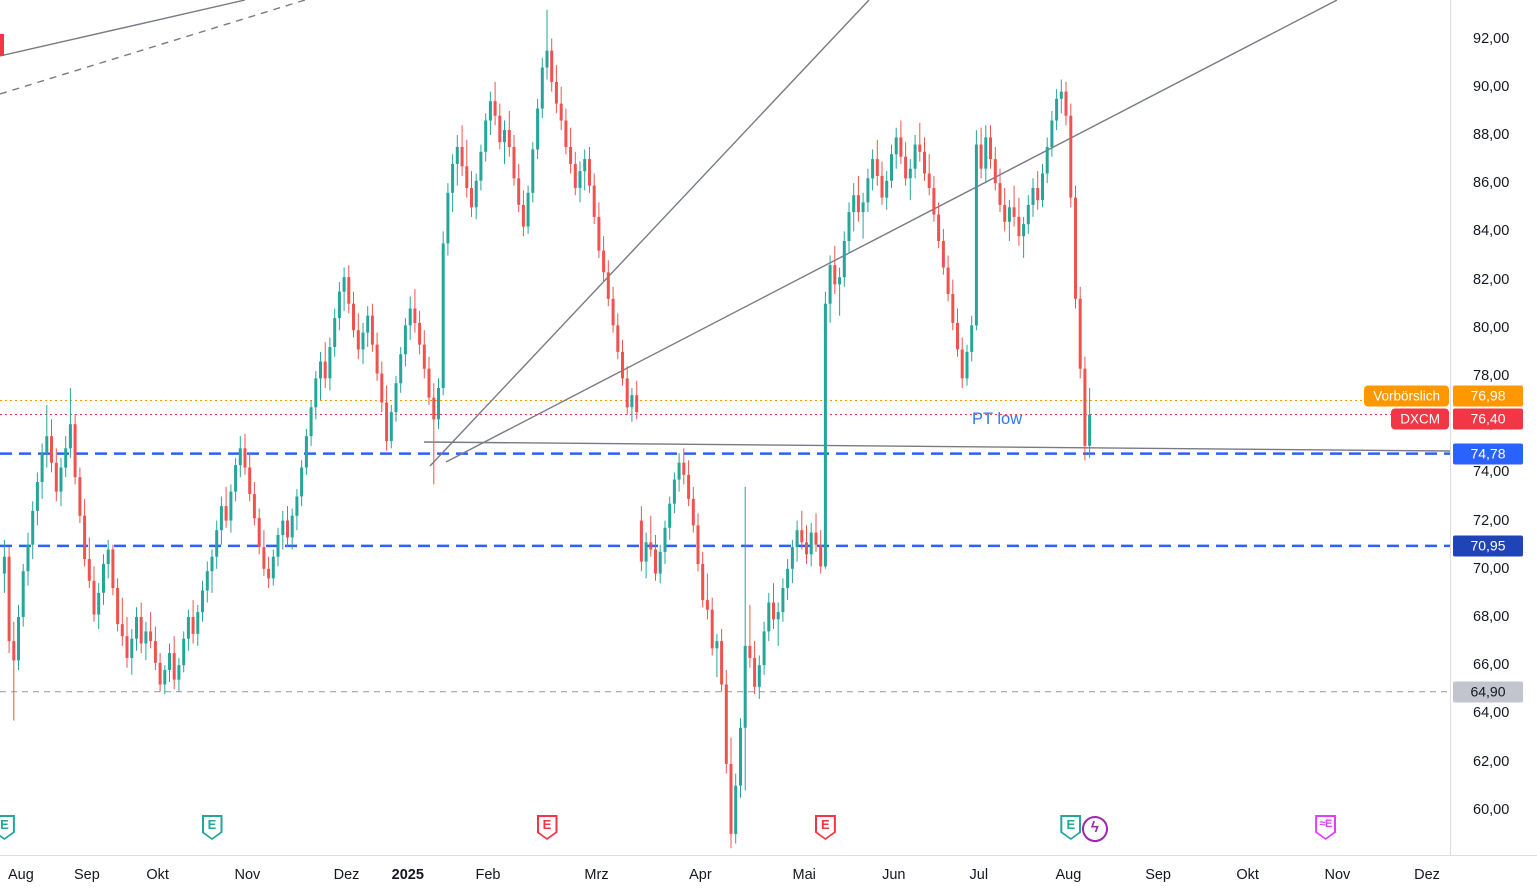  I want to click on price-tick: 68,00, so click(1491, 617).